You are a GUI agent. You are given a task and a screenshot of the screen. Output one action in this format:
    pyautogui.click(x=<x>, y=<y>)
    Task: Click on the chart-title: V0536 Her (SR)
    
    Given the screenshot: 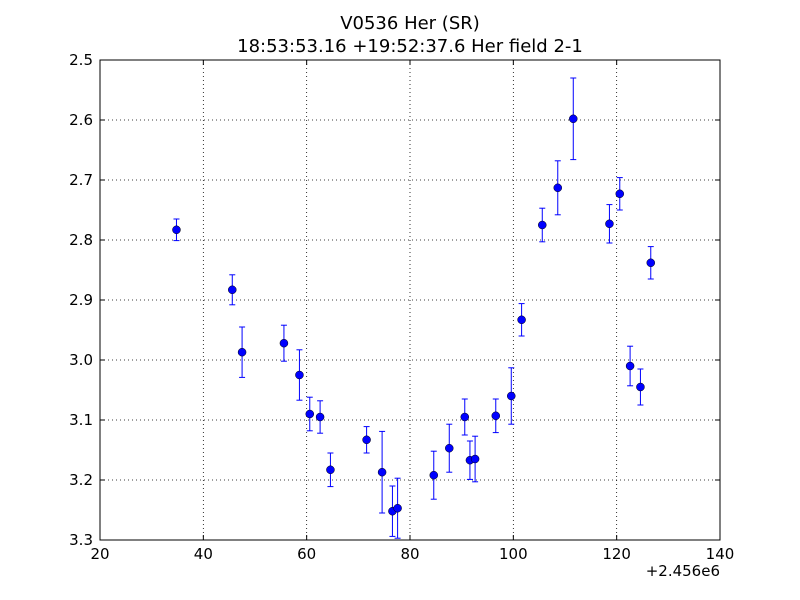 What is the action you would take?
    pyautogui.click(x=410, y=23)
    